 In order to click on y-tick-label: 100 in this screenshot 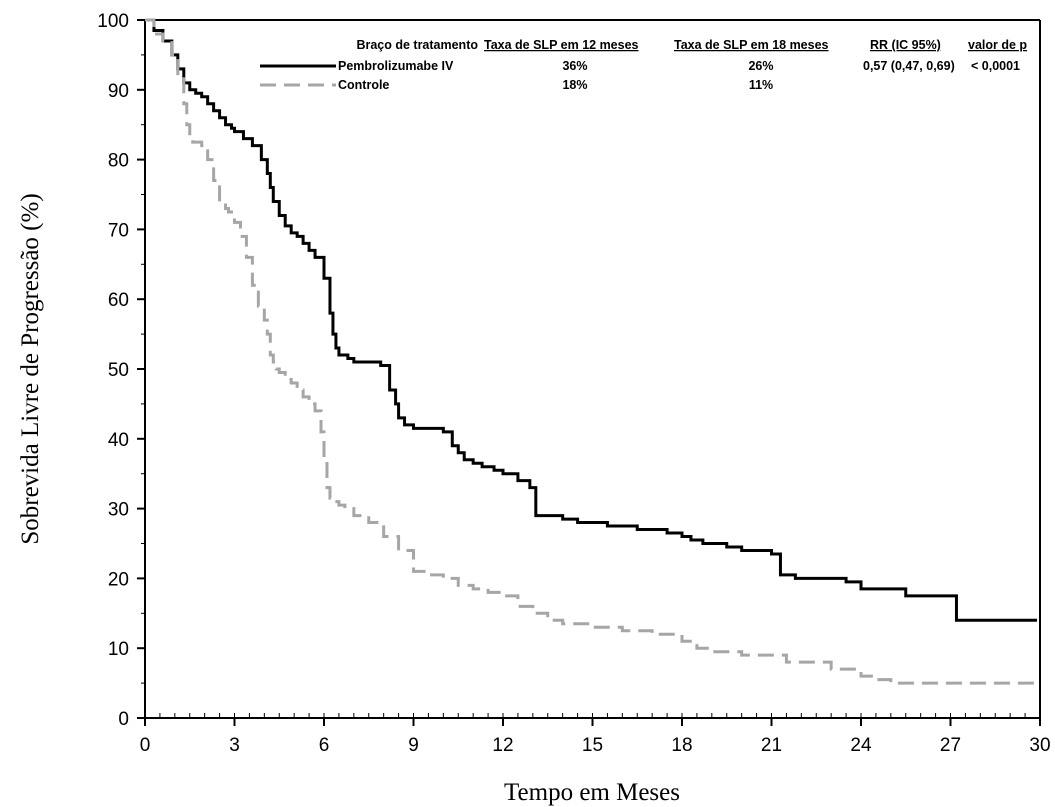, I will do `click(113, 21)`.